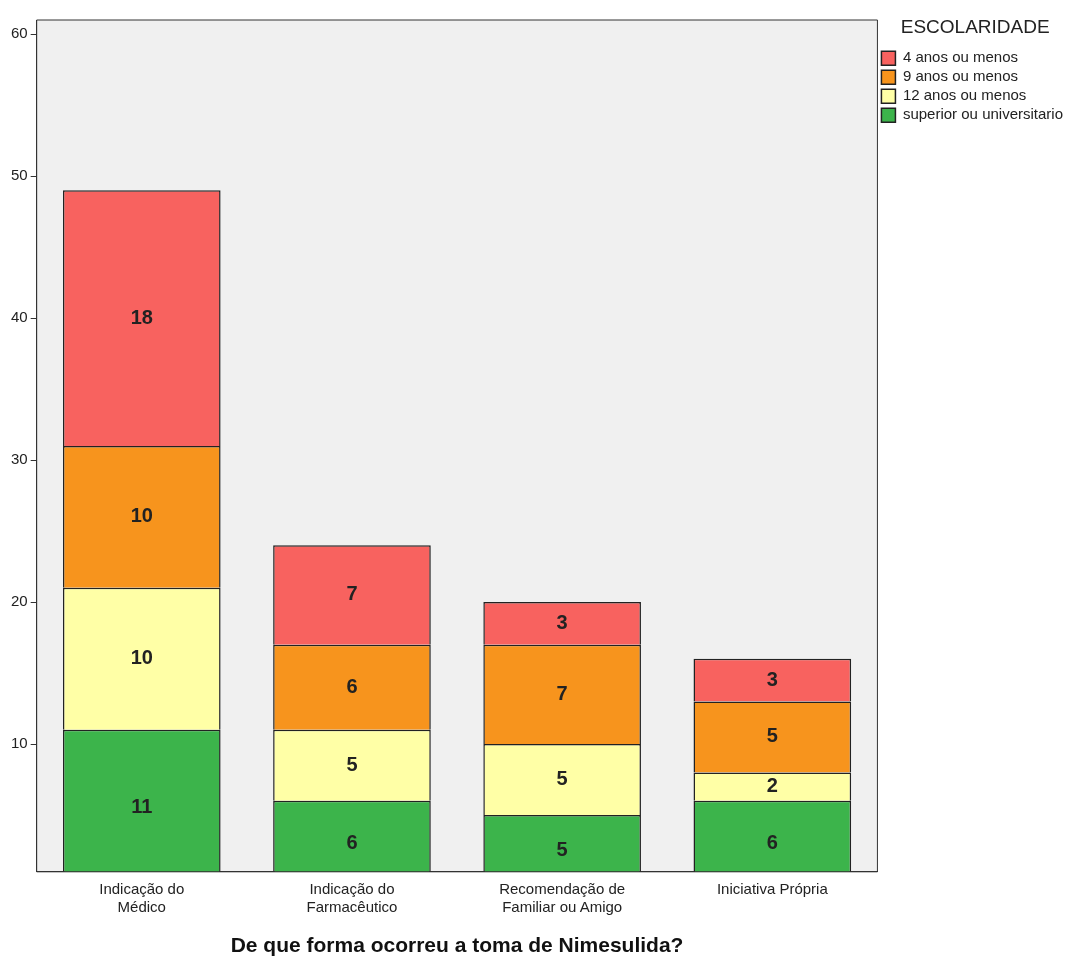 This screenshot has height=980, width=1091. Describe the element at coordinates (457, 945) in the screenshot. I see `x-axis-title: De que forma ocorreu a toma de Nimesulida?` at that location.